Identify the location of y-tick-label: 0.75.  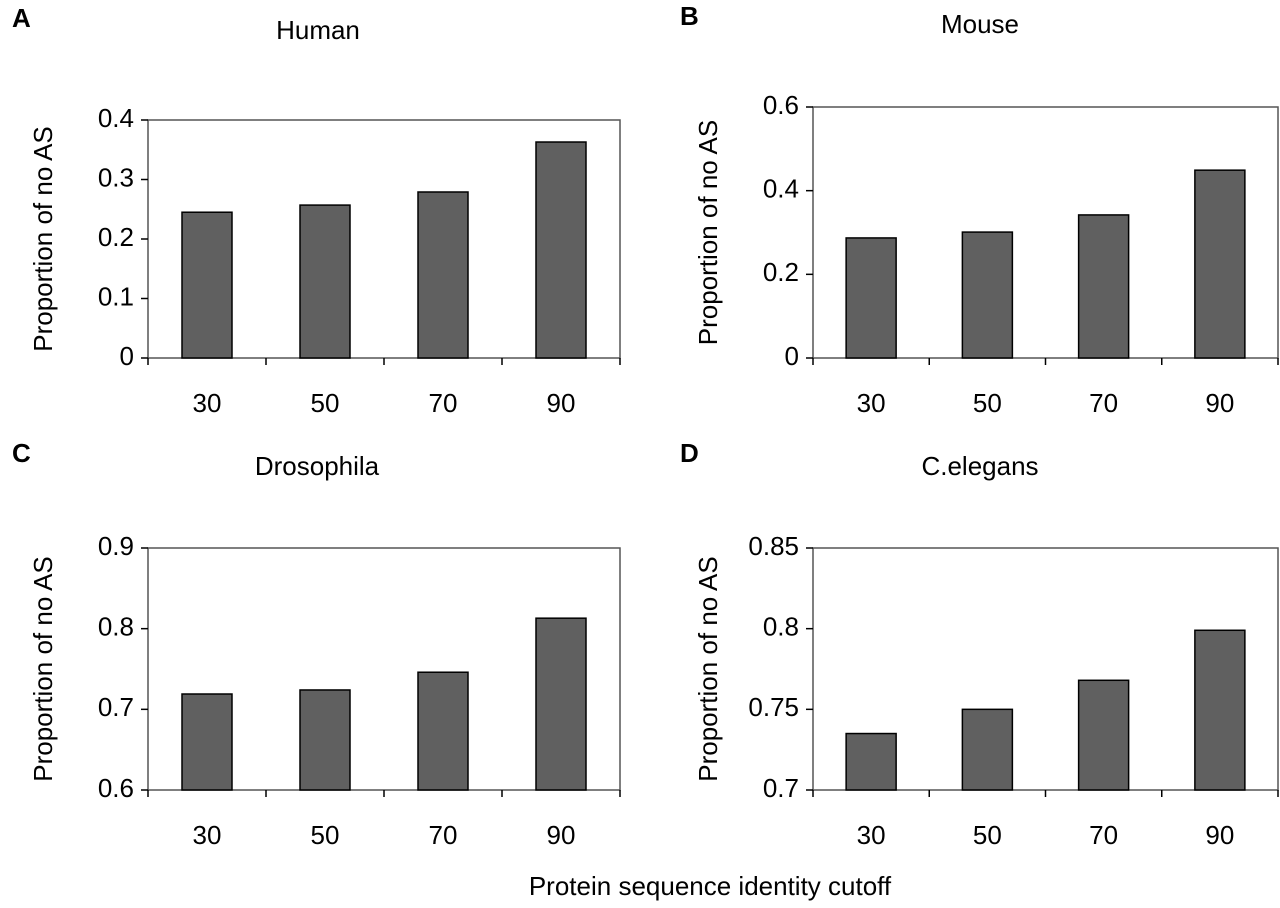
(773, 707).